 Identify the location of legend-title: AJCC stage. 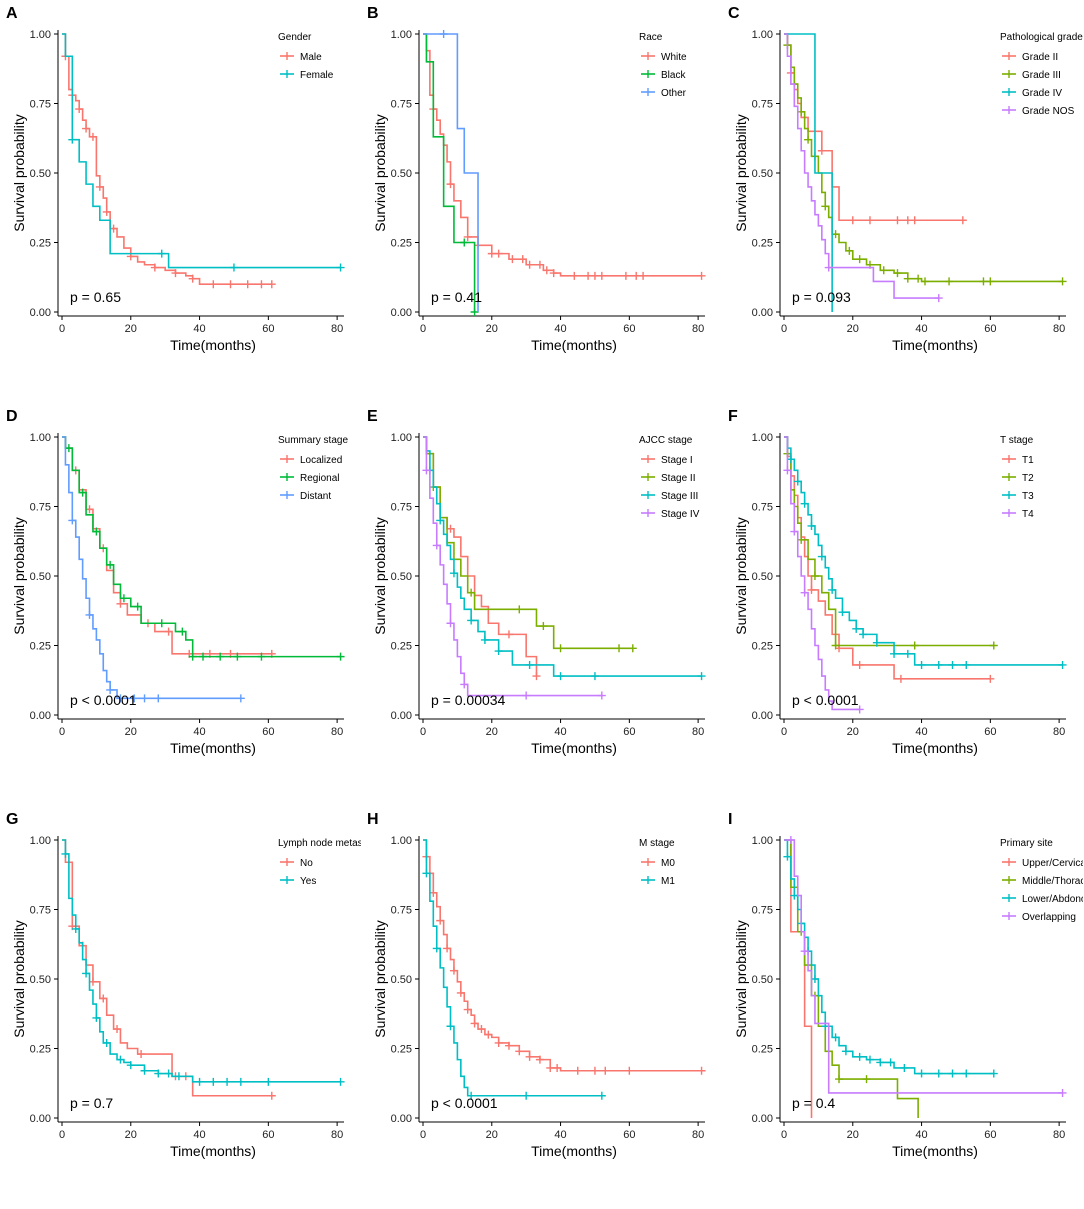
(666, 440).